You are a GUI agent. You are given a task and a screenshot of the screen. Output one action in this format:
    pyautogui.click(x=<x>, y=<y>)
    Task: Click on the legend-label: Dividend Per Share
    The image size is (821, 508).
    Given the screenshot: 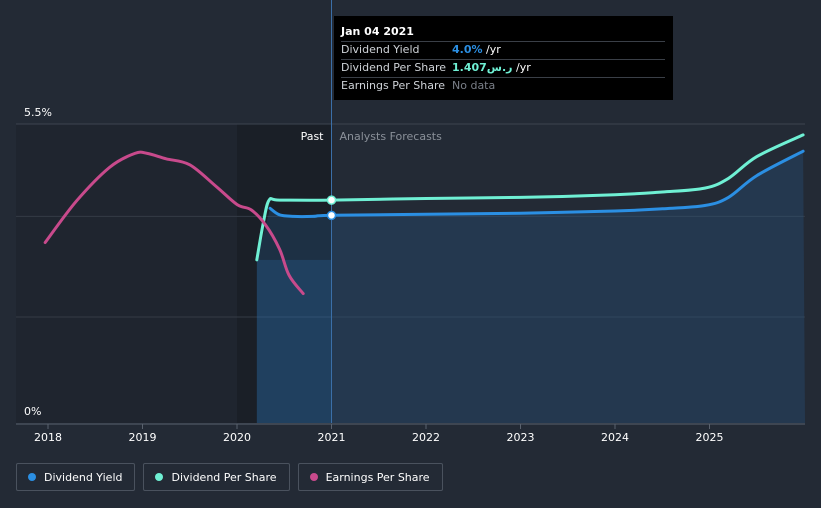 What is the action you would take?
    pyautogui.click(x=224, y=477)
    